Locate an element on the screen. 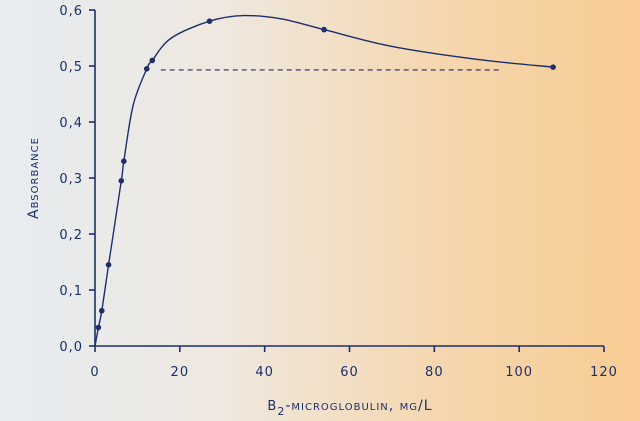 This screenshot has width=640, height=421. x-axis-title-symbol: β is located at coordinates (272, 404).